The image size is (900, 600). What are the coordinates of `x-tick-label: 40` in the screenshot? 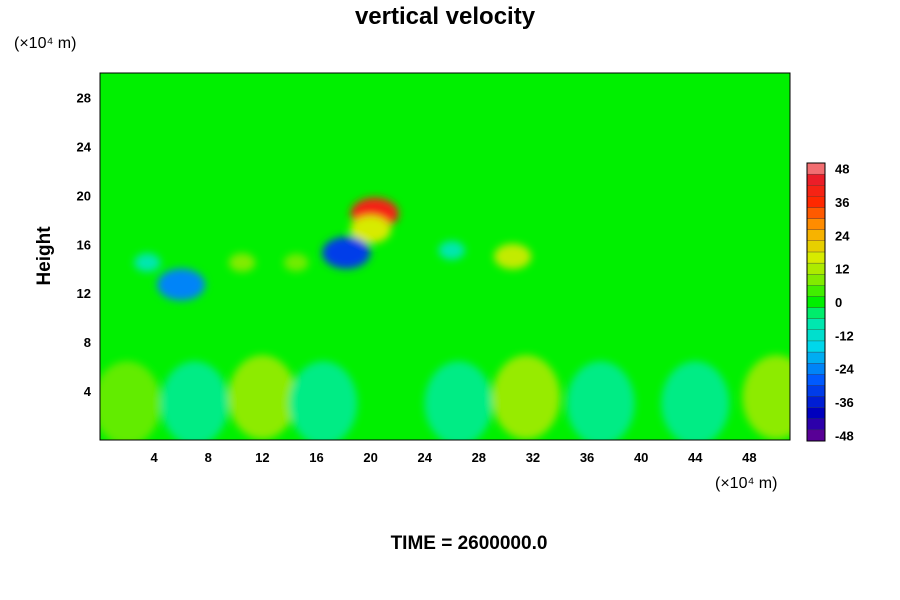 It's located at (641, 457).